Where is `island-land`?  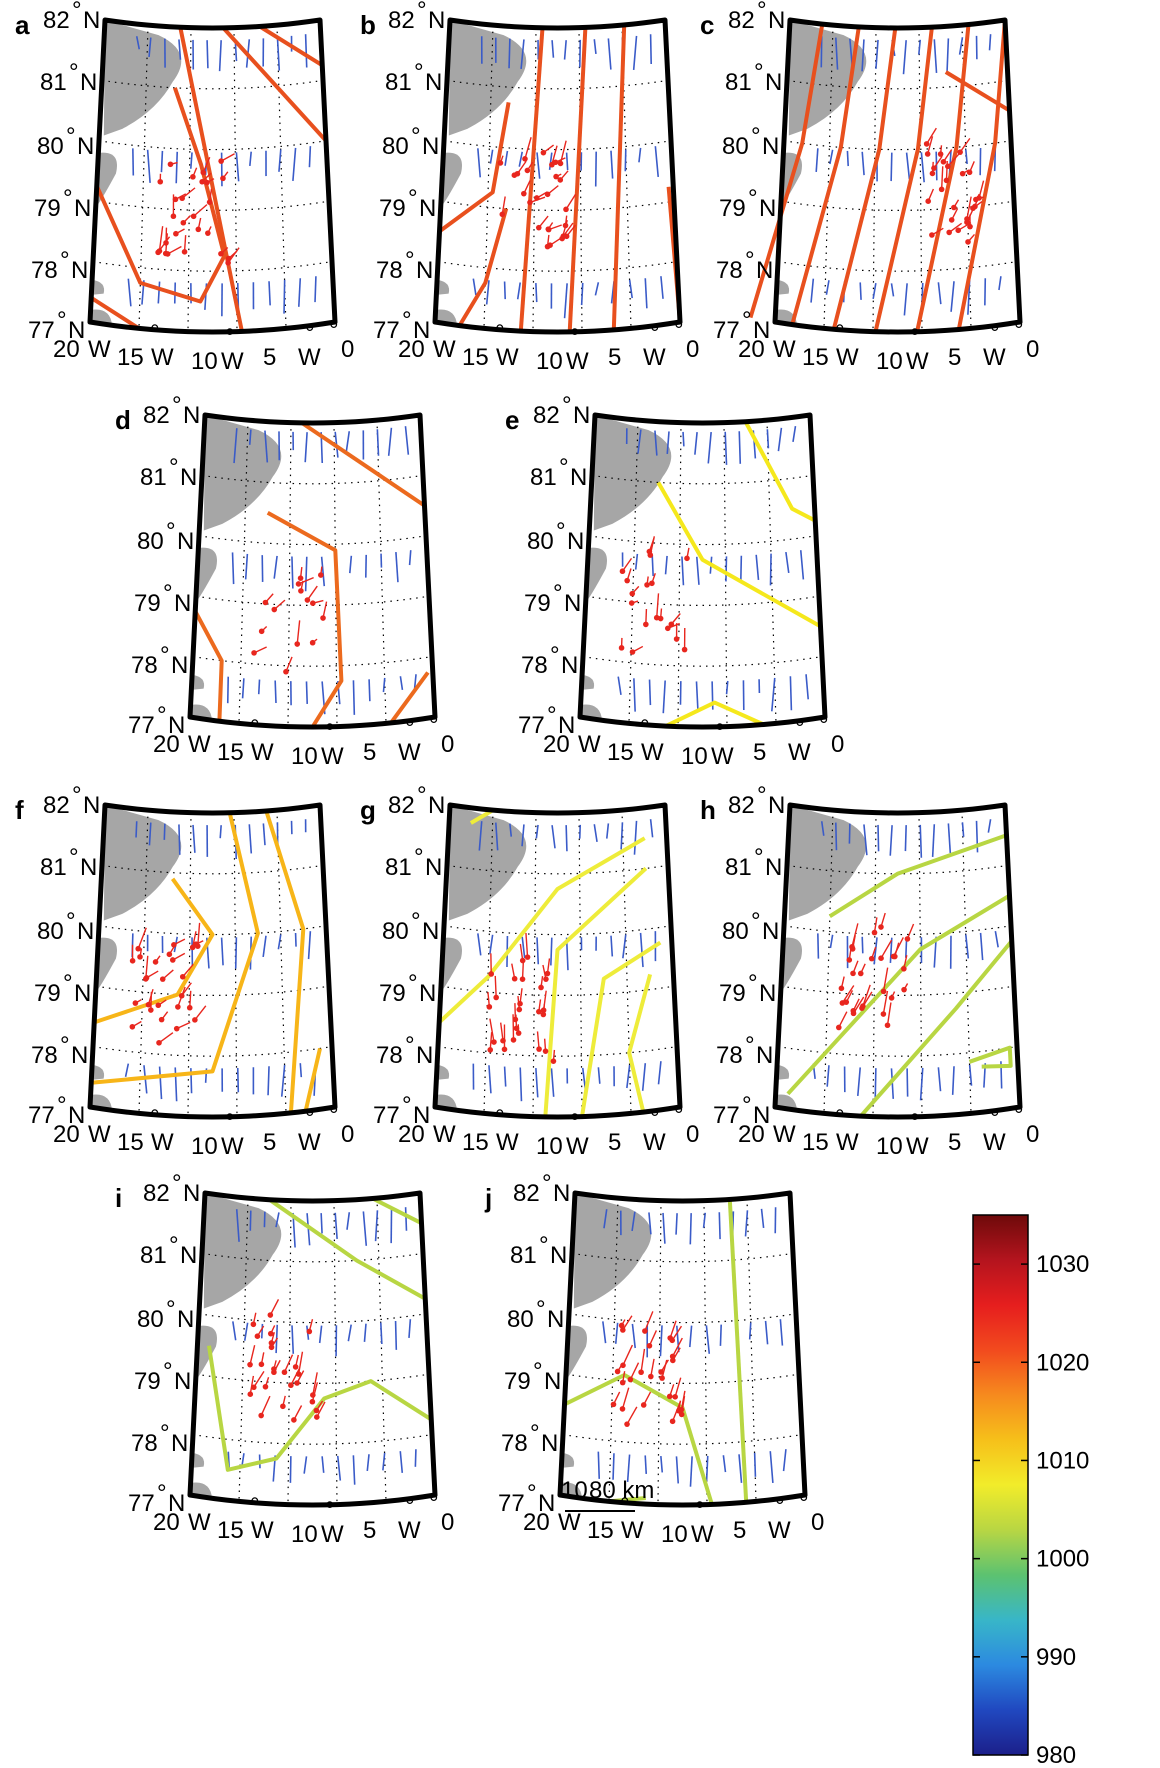
island-land is located at coordinates (588, 682).